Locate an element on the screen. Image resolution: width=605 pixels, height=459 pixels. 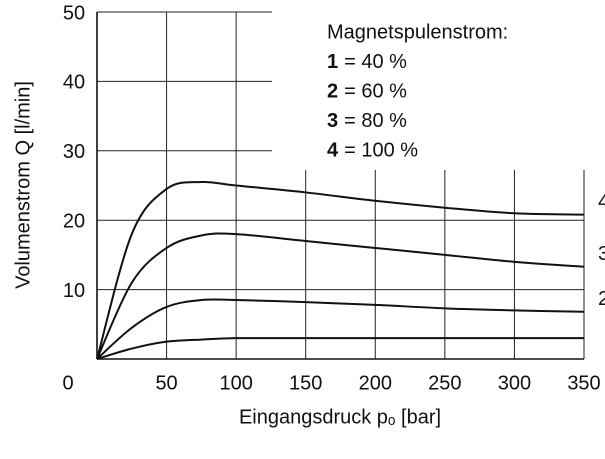
y-tick-label: 50 is located at coordinates (74, 13).